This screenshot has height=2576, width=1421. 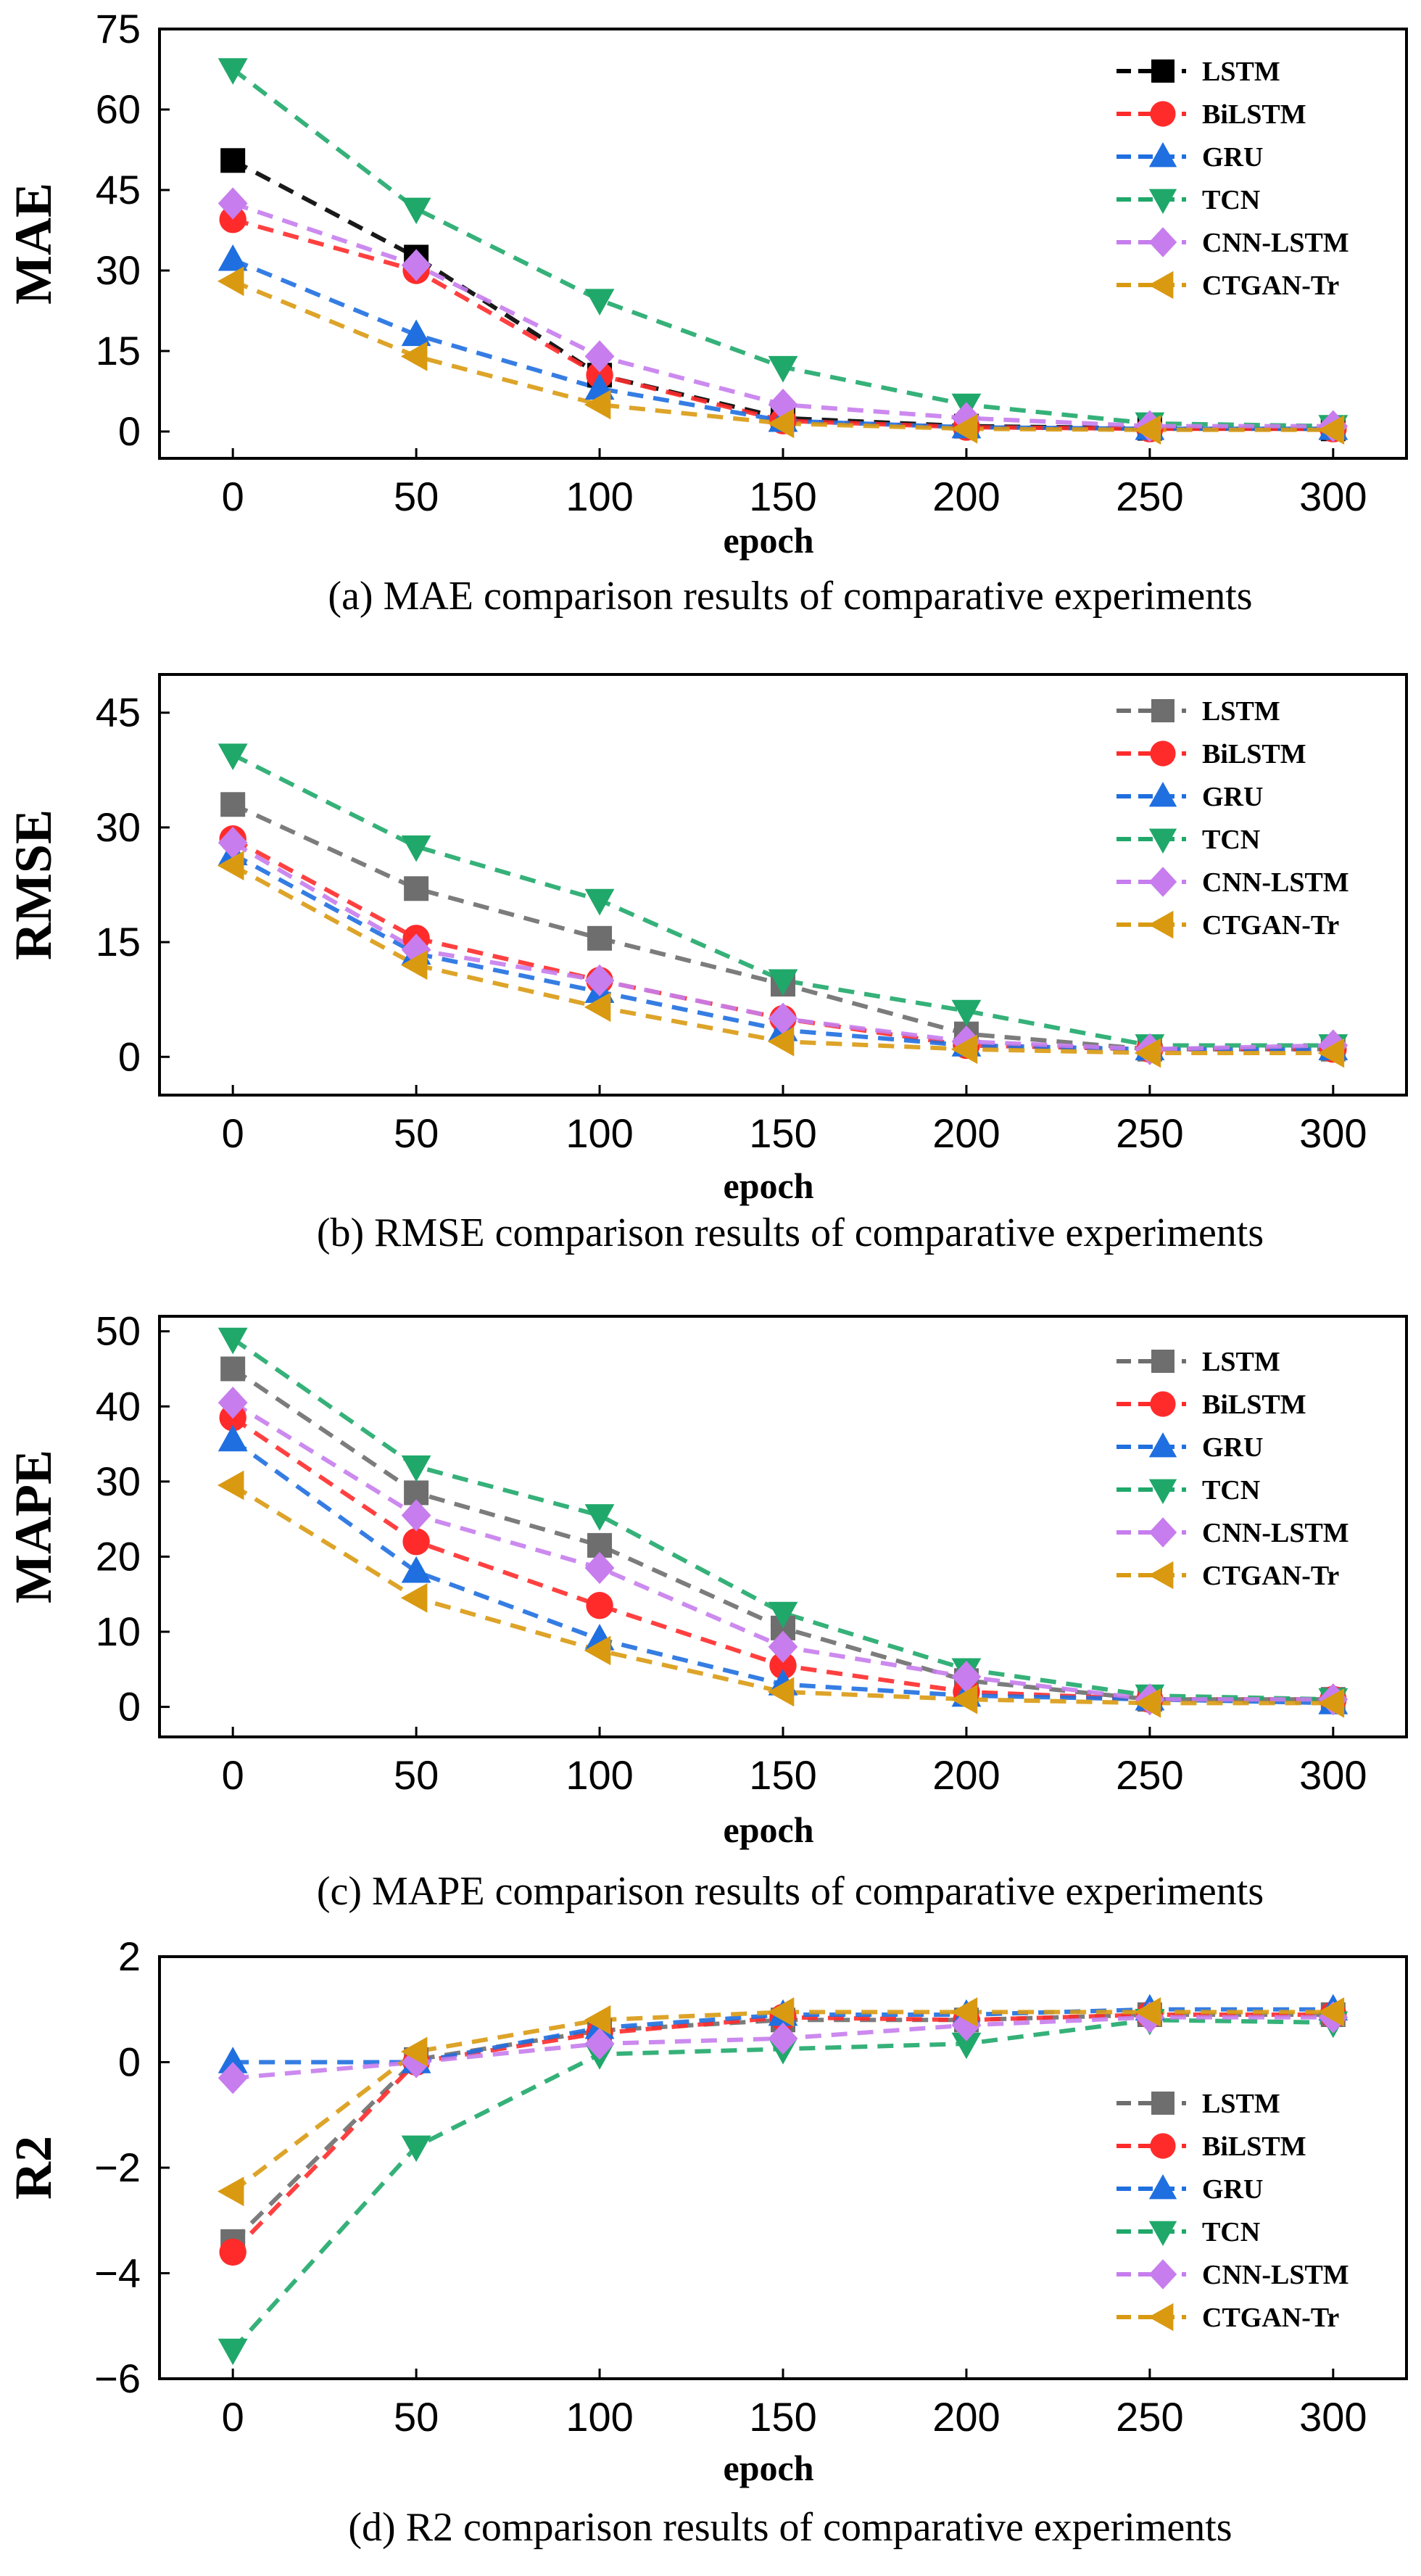 I want to click on x-tick-label: 150, so click(x=782, y=496).